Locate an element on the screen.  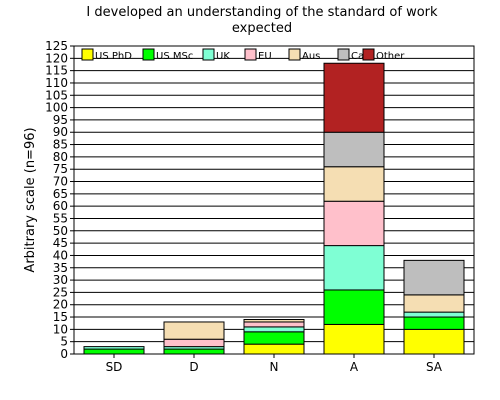
y-tick-label: 25 is located at coordinates (60, 292).